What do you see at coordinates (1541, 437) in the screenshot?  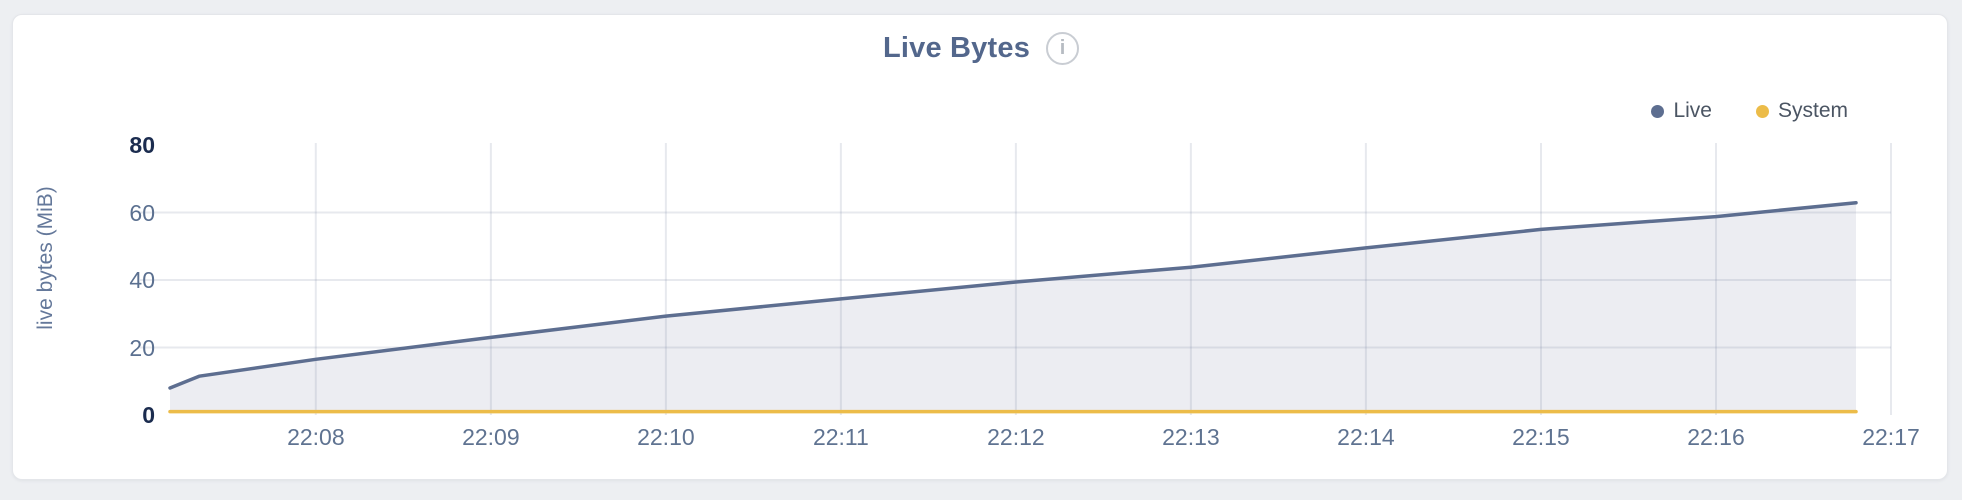 I see `x-tick-label: 22:15` at bounding box center [1541, 437].